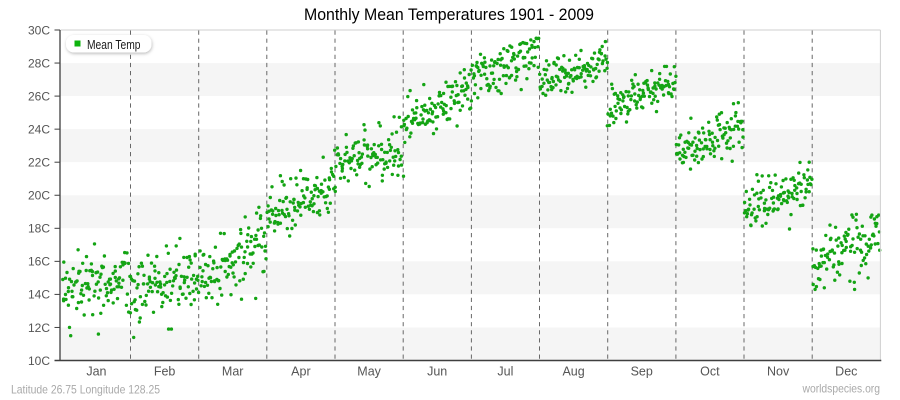 The width and height of the screenshot is (900, 400). Describe the element at coordinates (39, 328) in the screenshot. I see `svg-text: 12C` at that location.